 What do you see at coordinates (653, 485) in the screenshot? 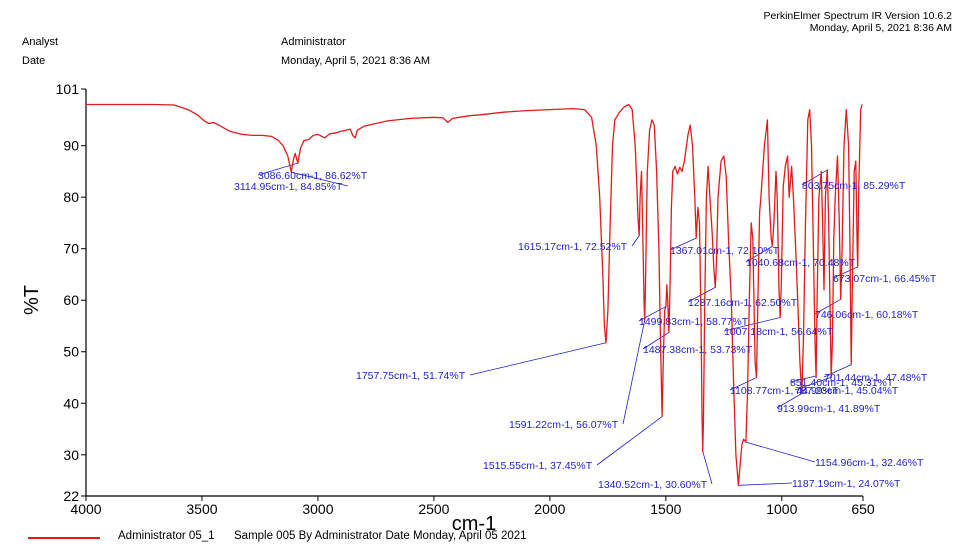
I see `peak-label: 1340.52cm-1, 30.60%T` at bounding box center [653, 485].